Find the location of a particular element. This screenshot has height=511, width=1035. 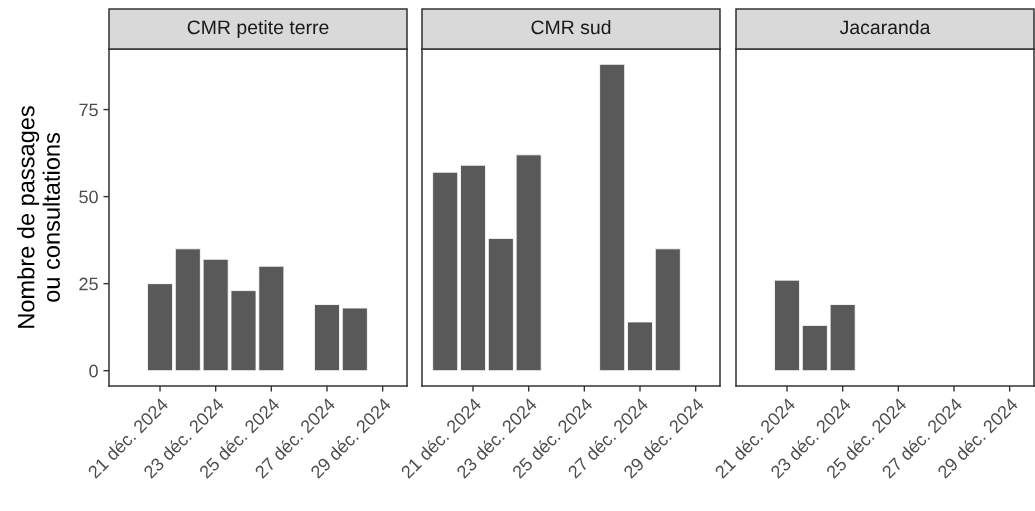

y-tick-label: 75 is located at coordinates (88, 110).